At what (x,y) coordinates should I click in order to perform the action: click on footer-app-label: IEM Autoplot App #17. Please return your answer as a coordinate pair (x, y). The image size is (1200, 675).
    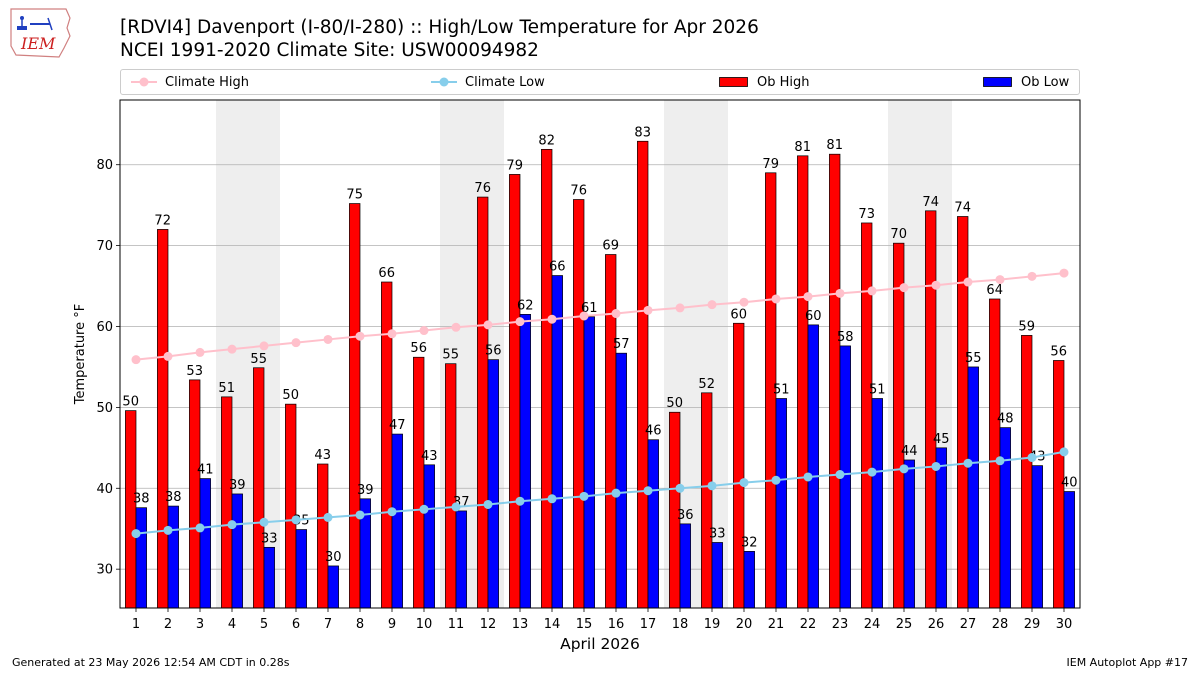
    Looking at the image, I should click on (1127, 662).